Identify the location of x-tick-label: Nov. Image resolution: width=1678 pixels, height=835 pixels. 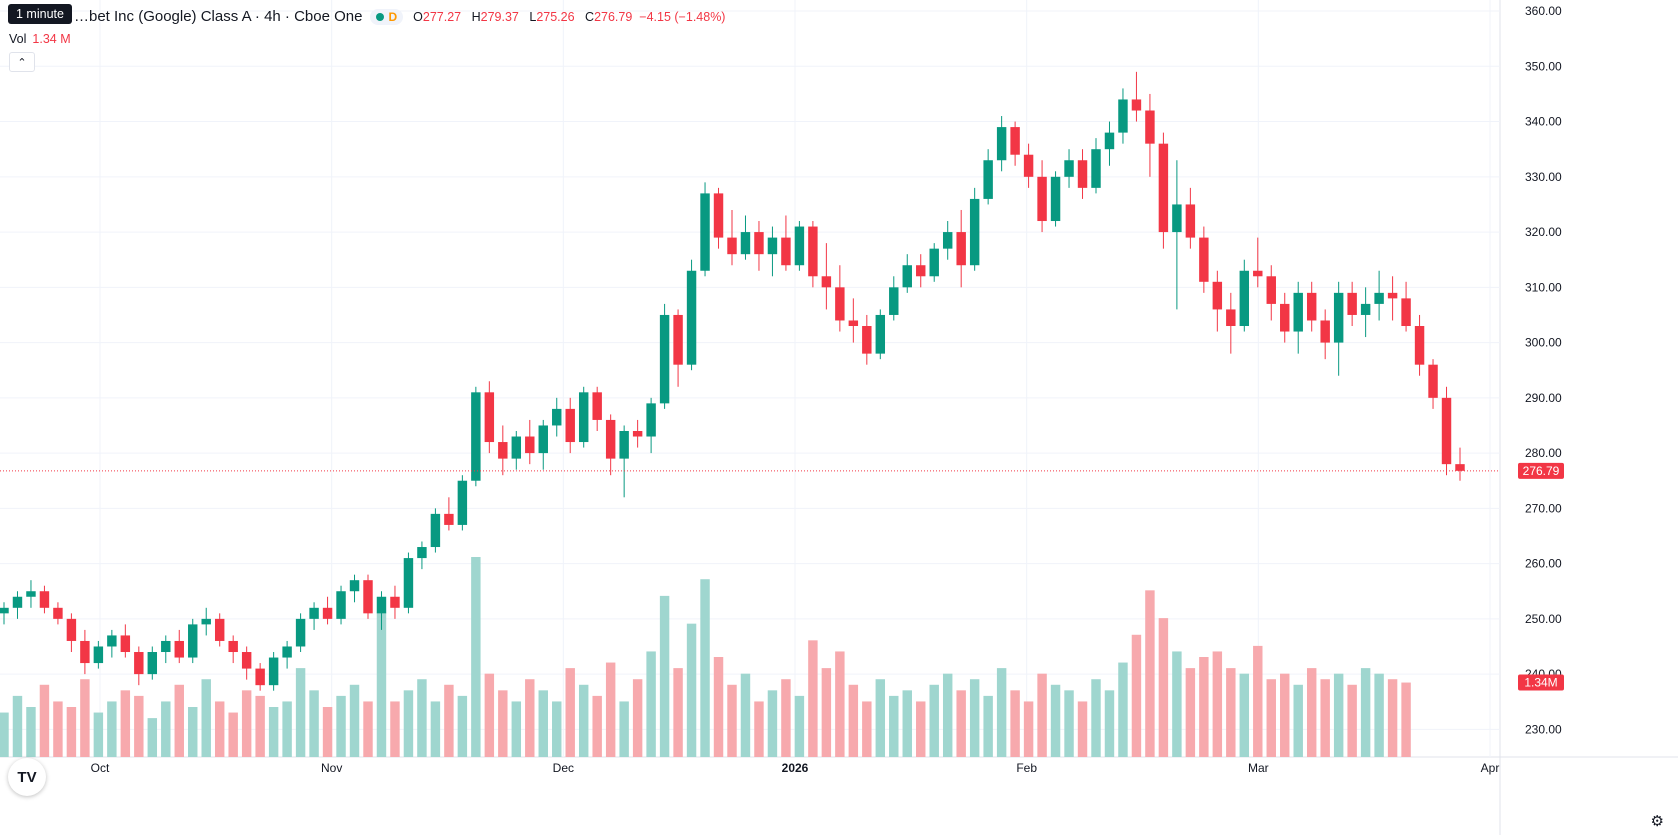
(331, 768).